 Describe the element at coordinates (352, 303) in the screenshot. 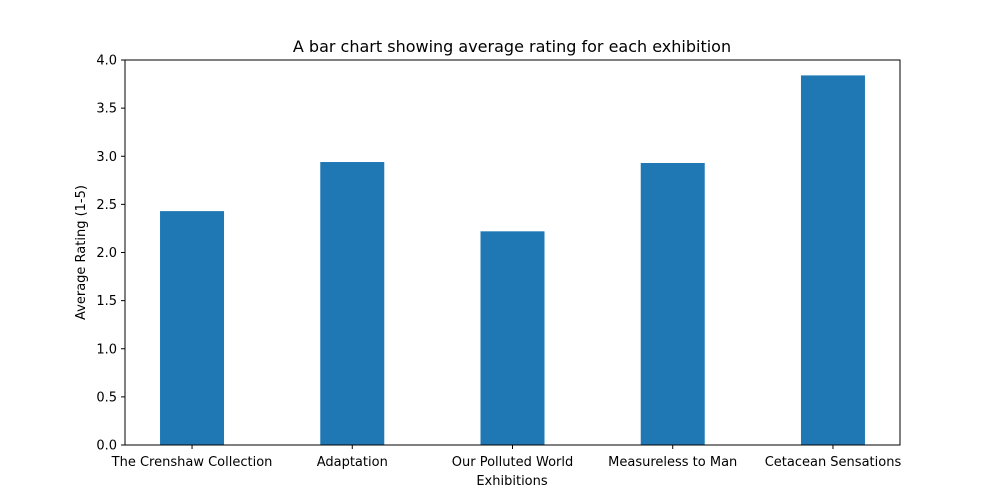

I see `bar-adaptation` at that location.